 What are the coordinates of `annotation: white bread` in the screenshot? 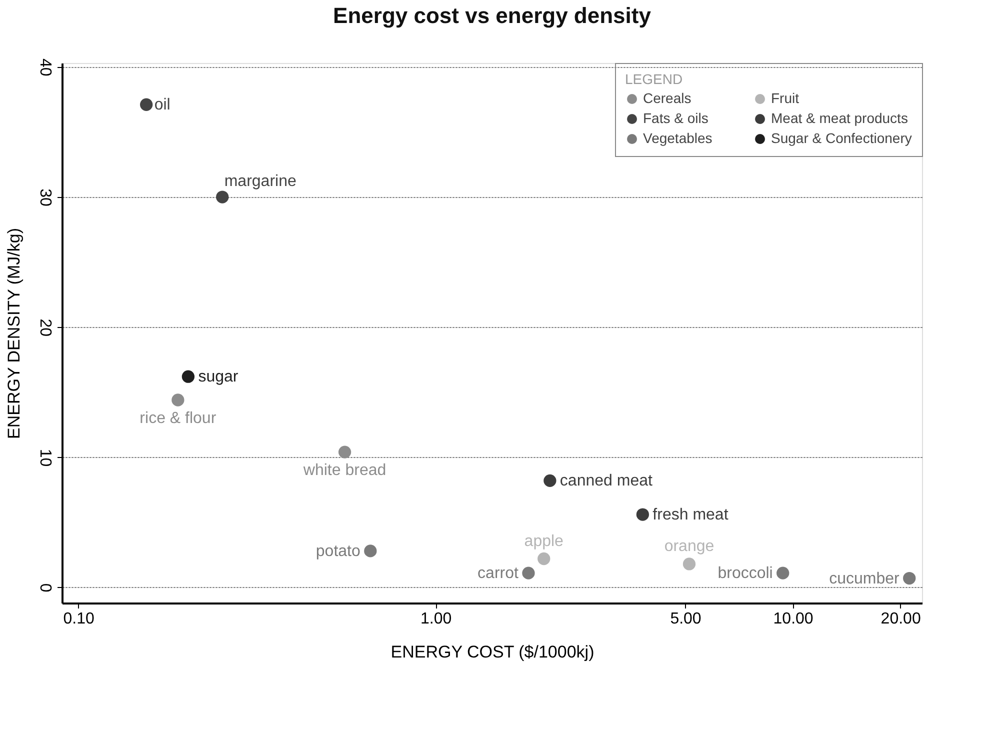 It's located at (344, 471).